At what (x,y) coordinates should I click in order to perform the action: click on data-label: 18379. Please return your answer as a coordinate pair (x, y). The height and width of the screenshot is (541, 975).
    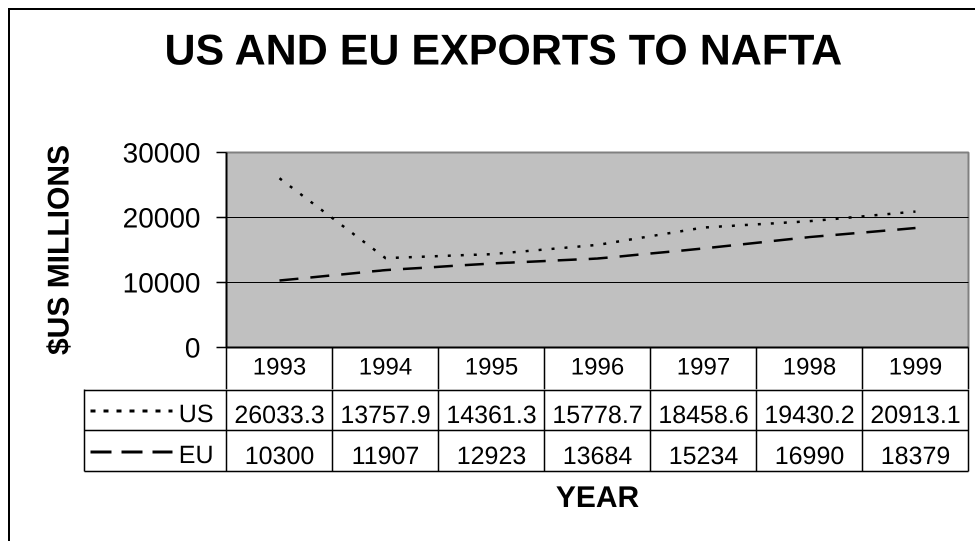
    Looking at the image, I should click on (915, 456).